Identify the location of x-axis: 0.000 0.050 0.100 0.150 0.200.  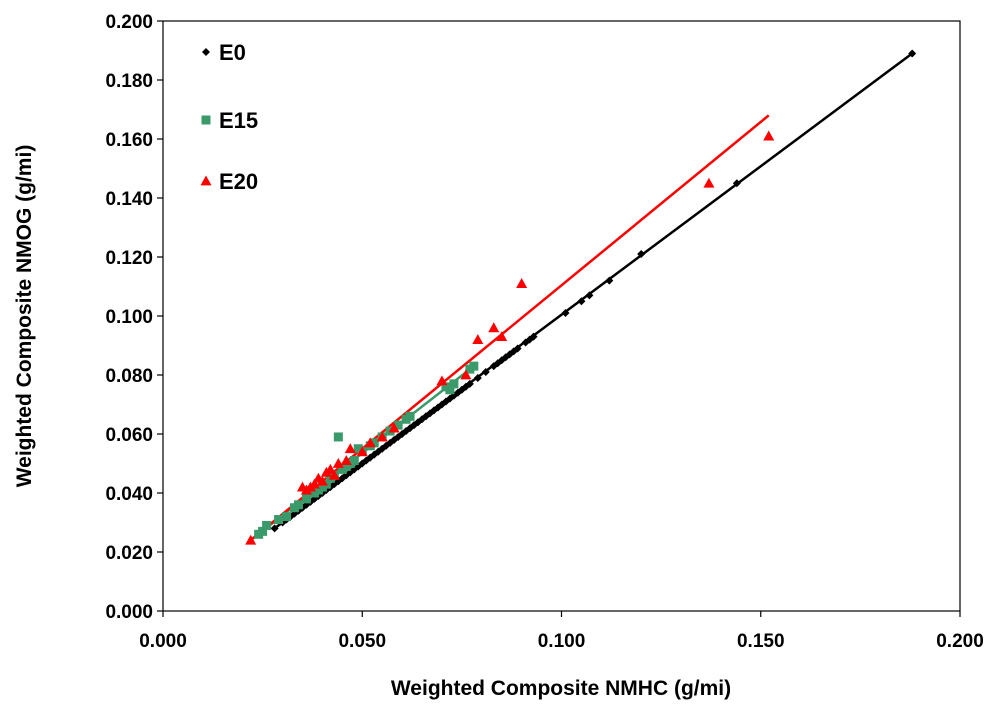
(561, 631).